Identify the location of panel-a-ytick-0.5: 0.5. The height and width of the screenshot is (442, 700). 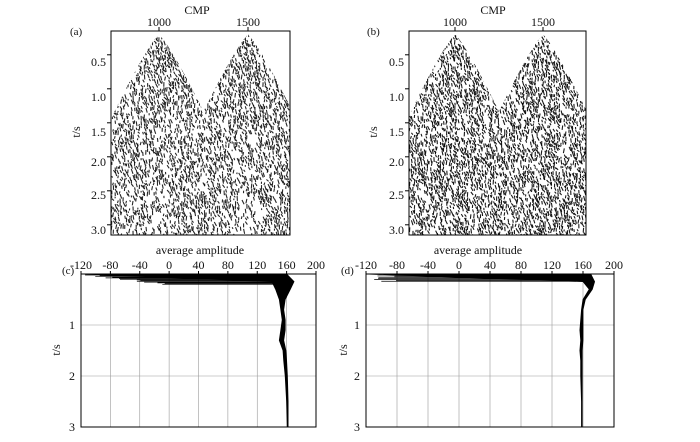
(98, 62).